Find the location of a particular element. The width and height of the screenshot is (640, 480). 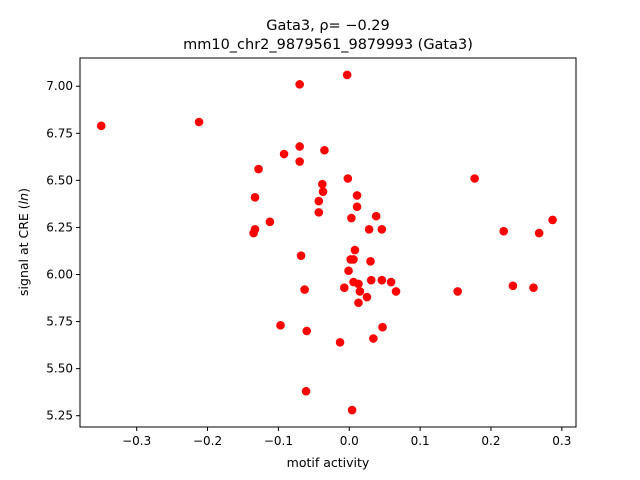

y-tick-label: 5.50 is located at coordinates (59, 369).